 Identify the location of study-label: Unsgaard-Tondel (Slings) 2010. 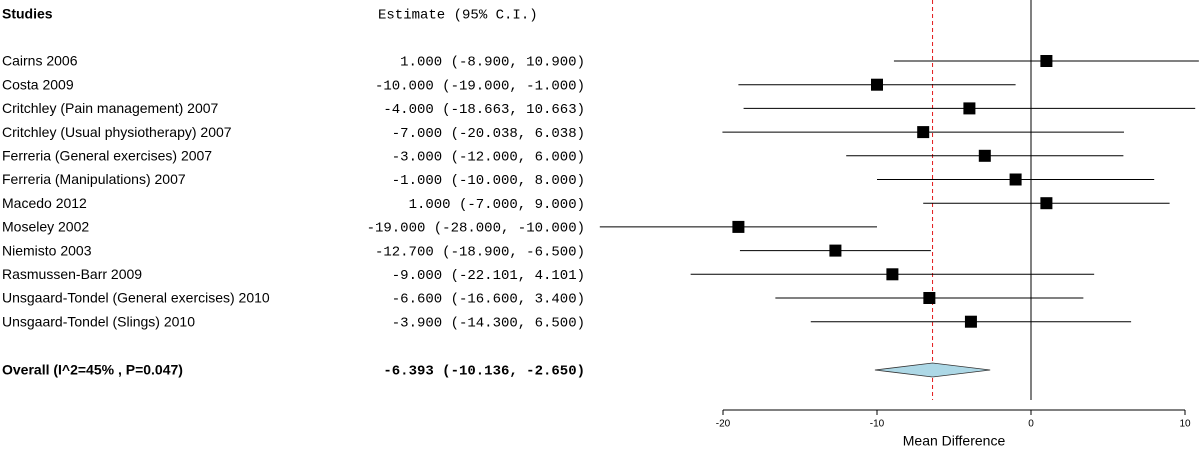
(98, 321).